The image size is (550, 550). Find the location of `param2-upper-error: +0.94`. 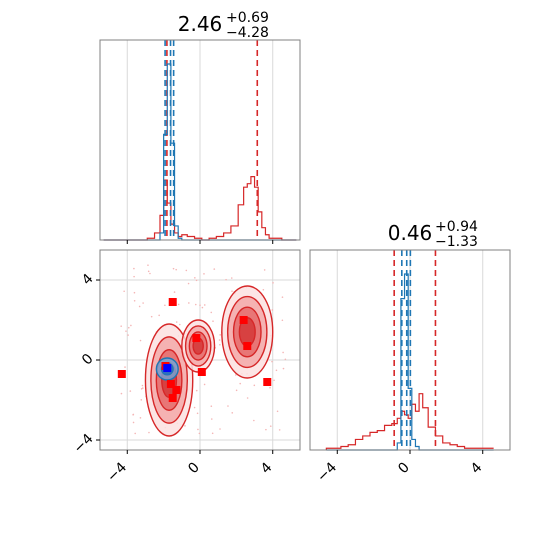

param2-upper-error: +0.94 is located at coordinates (456, 227).